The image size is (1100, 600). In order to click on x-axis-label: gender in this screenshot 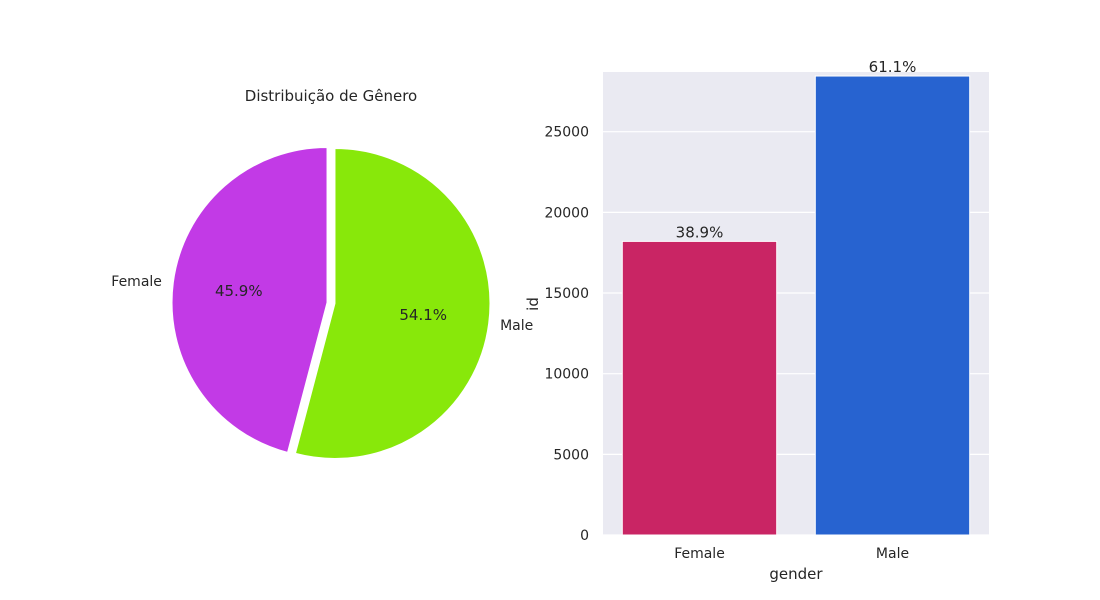, I will do `click(796, 574)`.